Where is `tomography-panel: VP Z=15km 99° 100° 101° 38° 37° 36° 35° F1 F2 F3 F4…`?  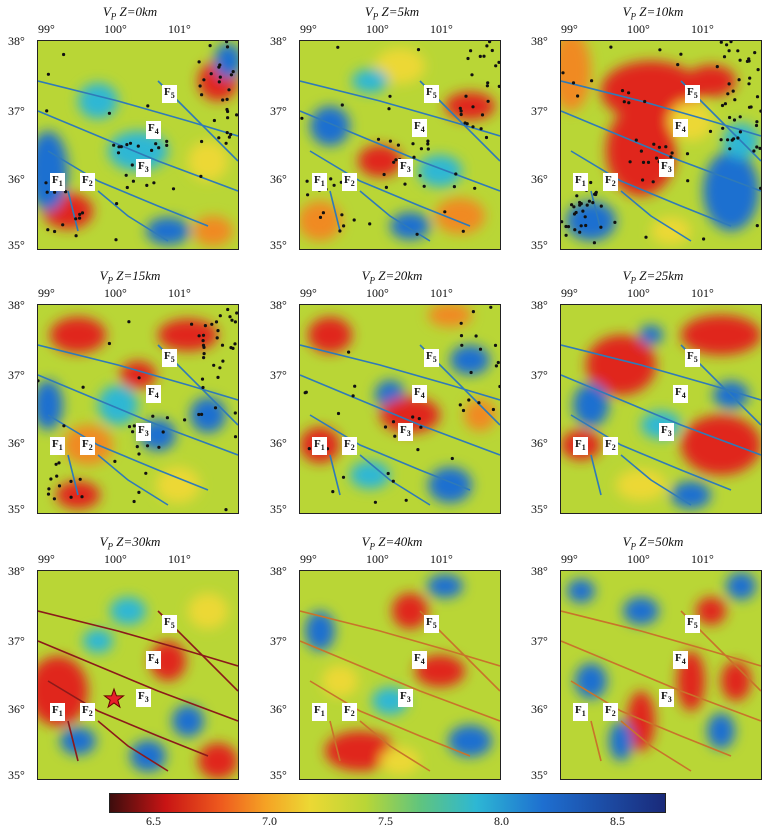 tomography-panel: VP Z=15km 99° 100° 101° 38° 37° 36° 35° F1 F2 F3 F4… is located at coordinates (125, 397).